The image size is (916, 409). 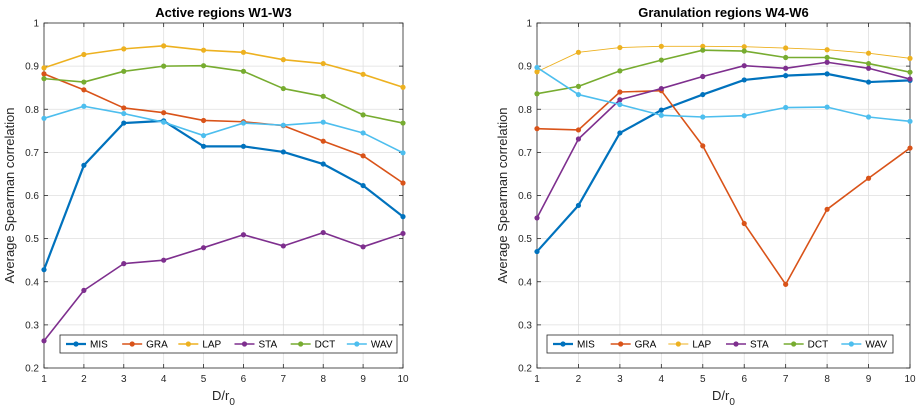 I want to click on y-tick-label: 0.6, so click(x=32, y=196).